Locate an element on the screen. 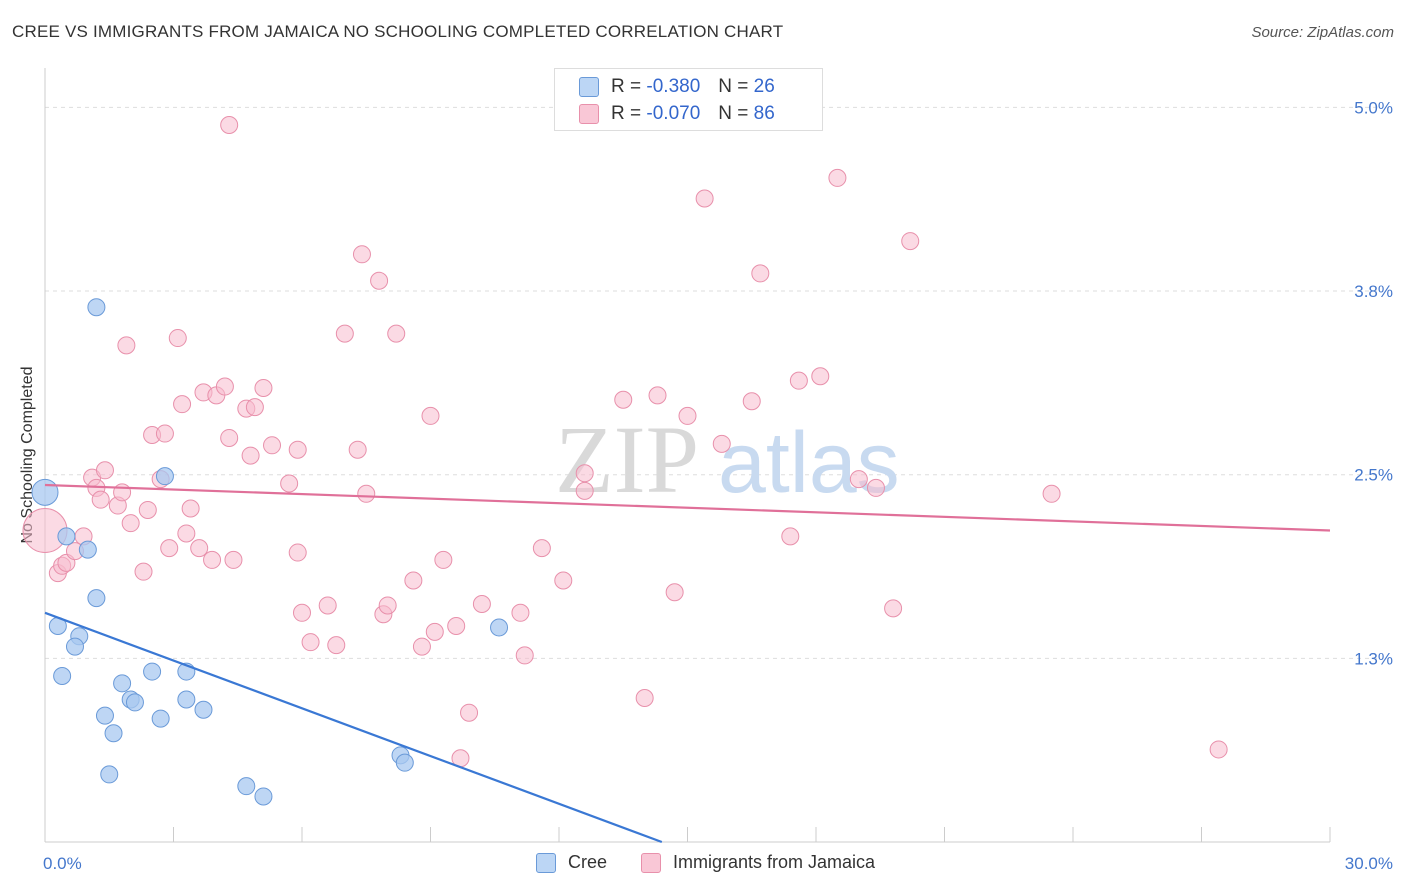 The height and width of the screenshot is (892, 1406). legend-row-jamaica: R = -0.070 N = 86 is located at coordinates (677, 114).